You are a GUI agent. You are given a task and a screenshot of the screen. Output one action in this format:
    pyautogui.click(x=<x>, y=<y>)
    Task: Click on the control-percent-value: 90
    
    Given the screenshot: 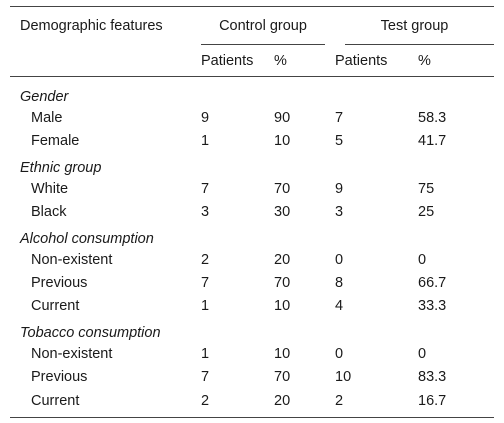 What is the action you would take?
    pyautogui.click(x=282, y=117)
    